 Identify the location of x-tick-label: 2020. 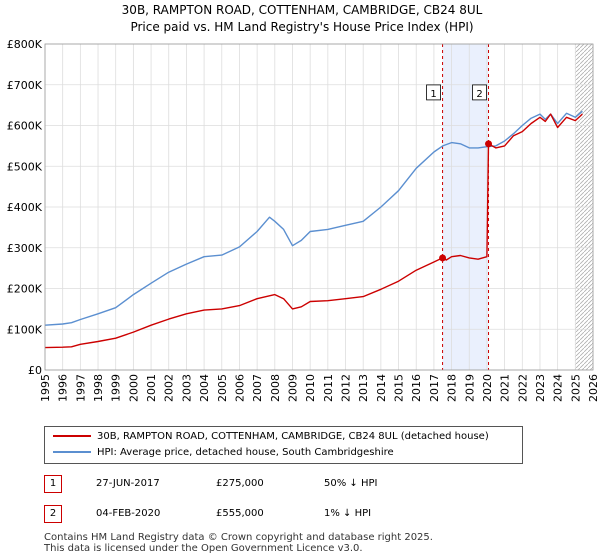
(487, 388).